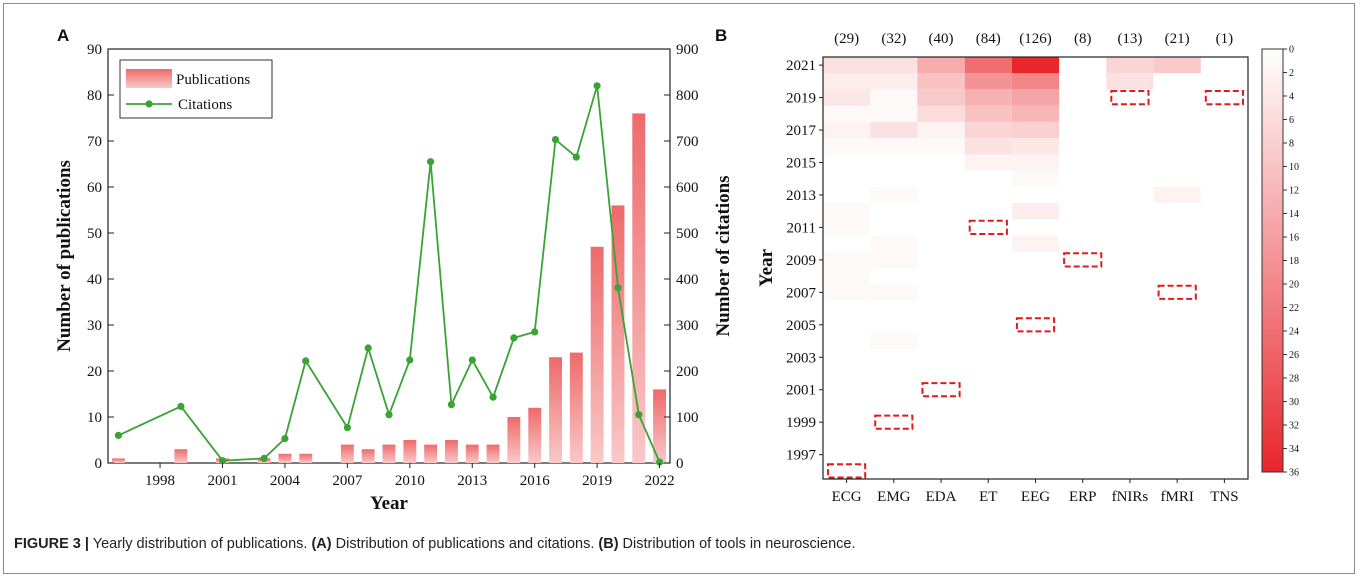 The height and width of the screenshot is (579, 1360). Describe the element at coordinates (737, 544) in the screenshot. I see `caption-part-b-text: Distribution of tools in neuroscience.` at that location.